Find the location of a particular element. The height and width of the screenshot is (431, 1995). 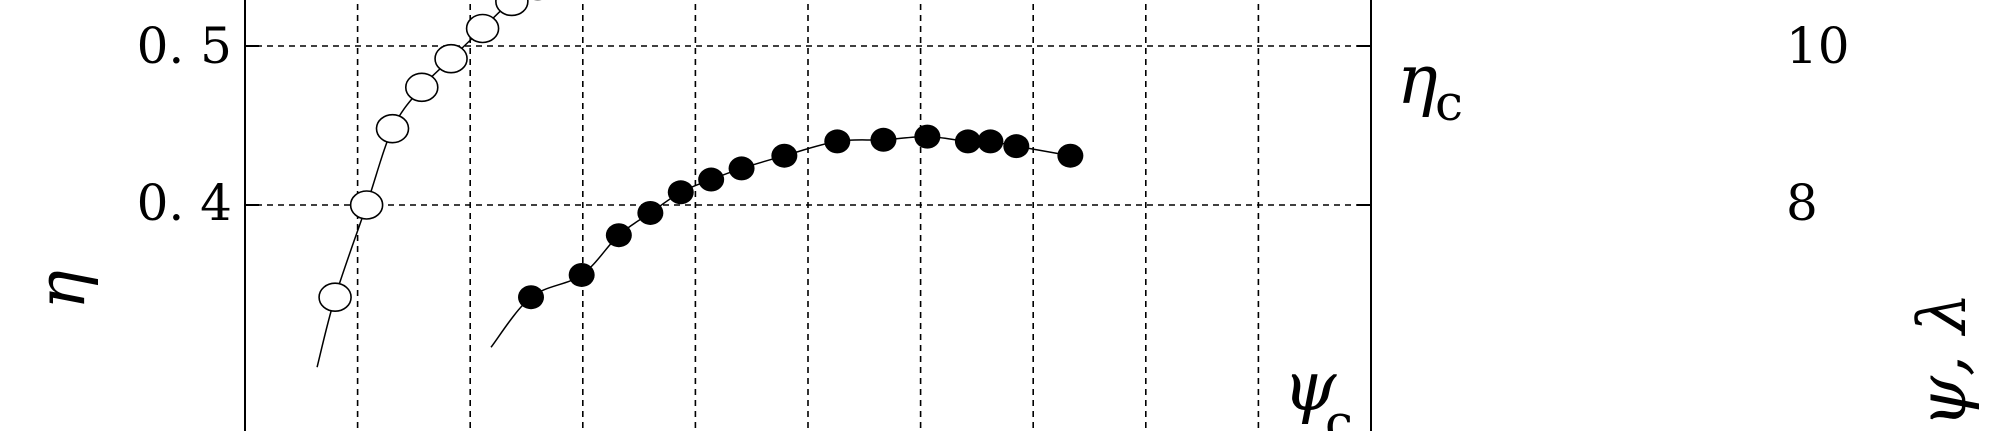

series-label-psi-c: ψ c is located at coordinates (1318, 389).